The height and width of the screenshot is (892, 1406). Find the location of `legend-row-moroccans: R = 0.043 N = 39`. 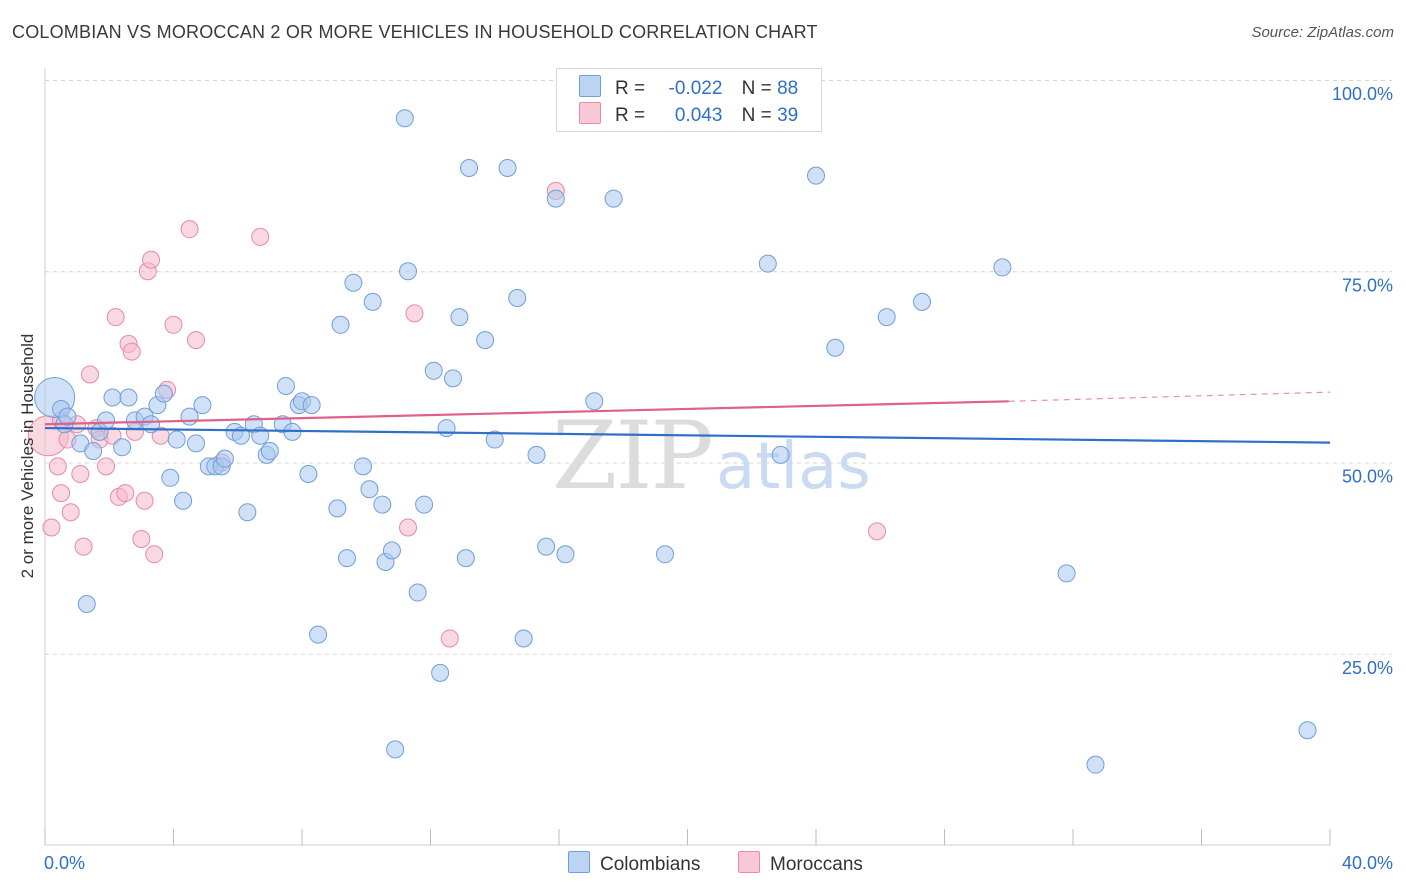

legend-row-moroccans: R = 0.043 N = 39 is located at coordinates (688, 115).